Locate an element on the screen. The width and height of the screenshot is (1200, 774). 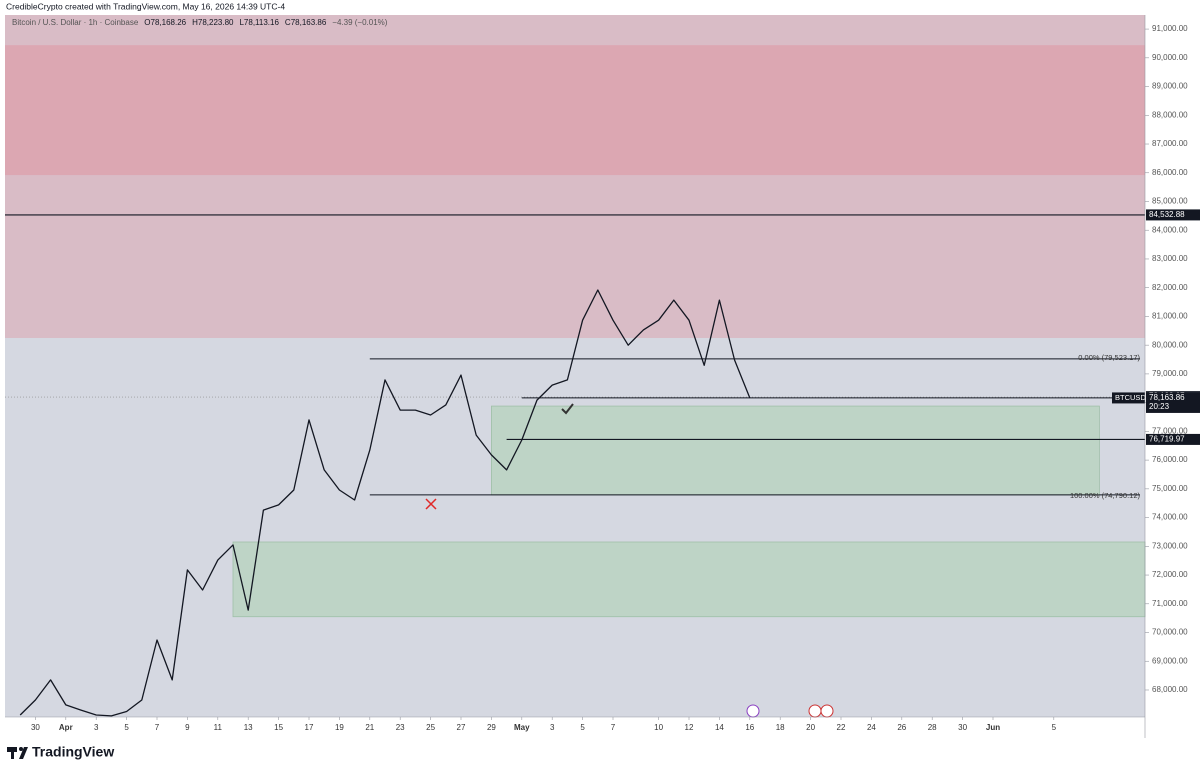
y-tick-label: 76,000.00 is located at coordinates (1170, 459).